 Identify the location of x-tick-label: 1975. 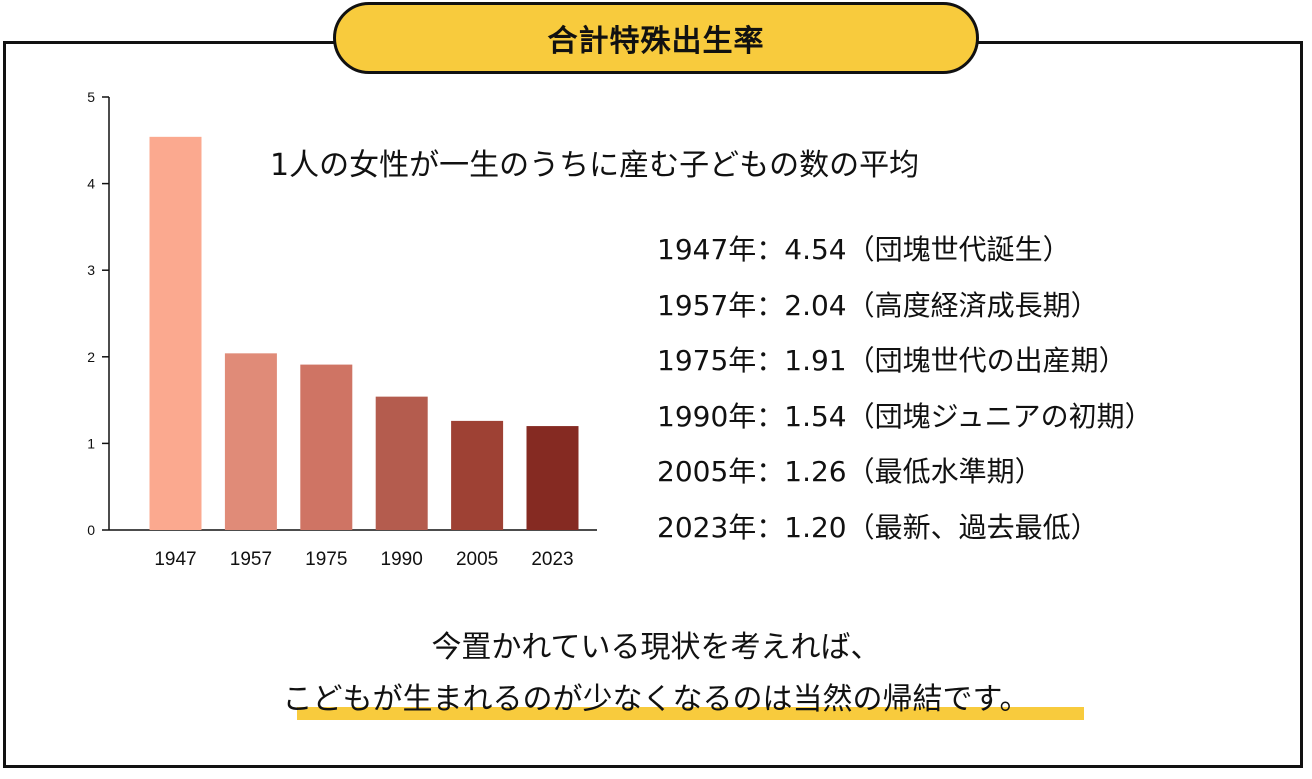
(326, 559).